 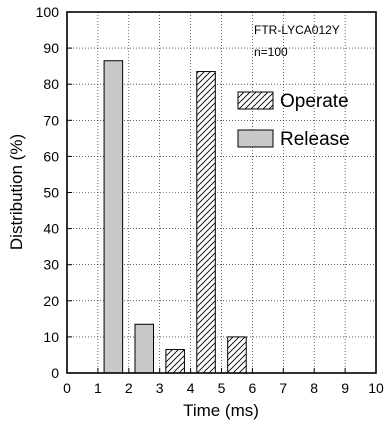 What do you see at coordinates (51, 193) in the screenshot?
I see `y-tick-label: 50` at bounding box center [51, 193].